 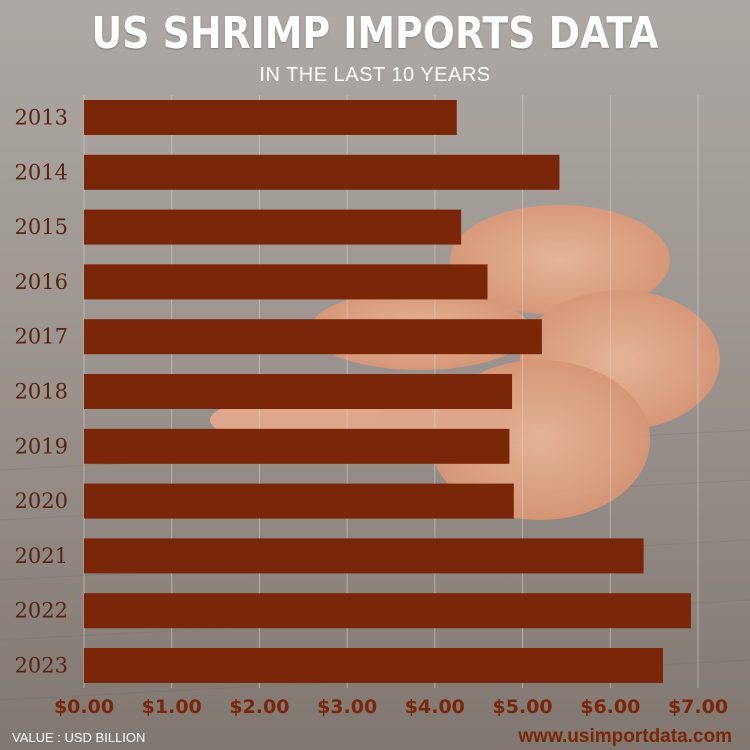 What do you see at coordinates (347, 707) in the screenshot?
I see `x-tick-label: $3.00` at bounding box center [347, 707].